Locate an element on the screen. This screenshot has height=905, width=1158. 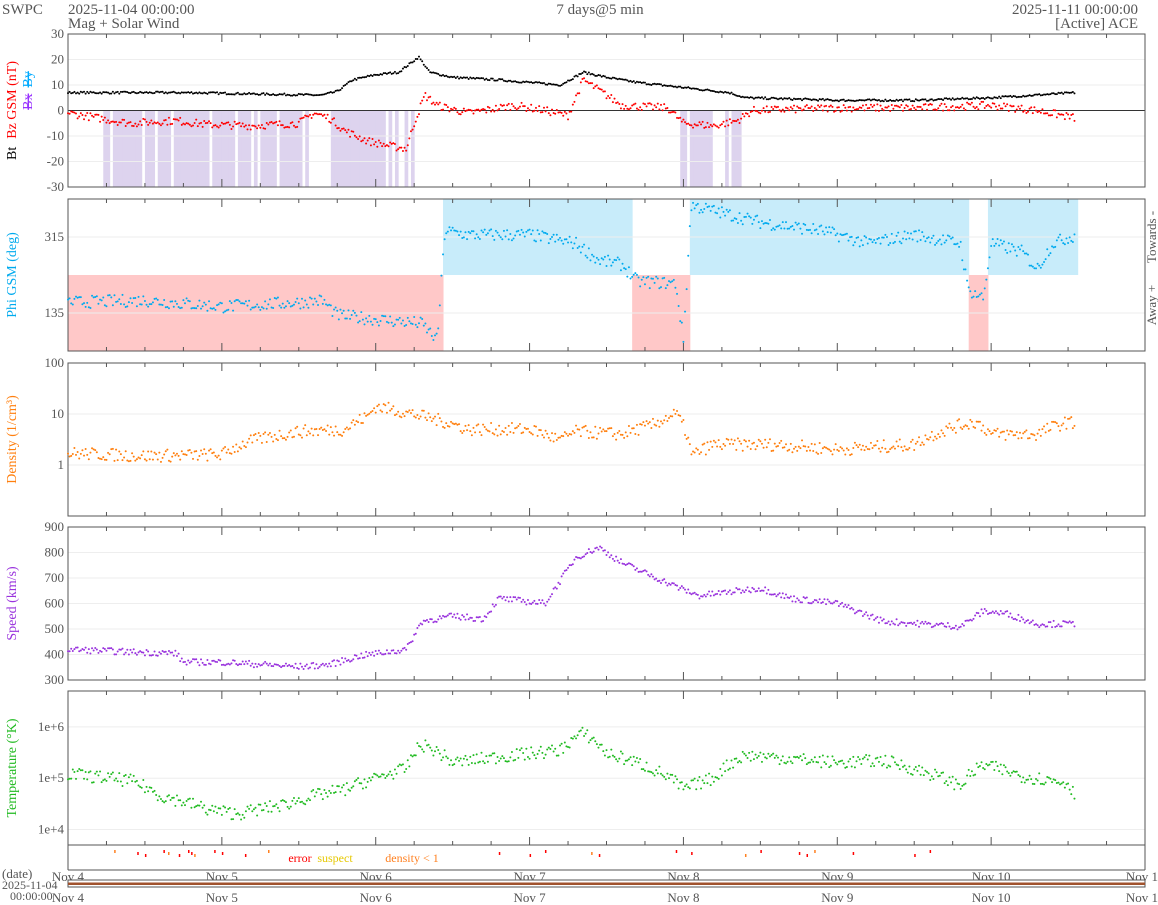
timeline-coverage-bar is located at coordinates (606, 884).